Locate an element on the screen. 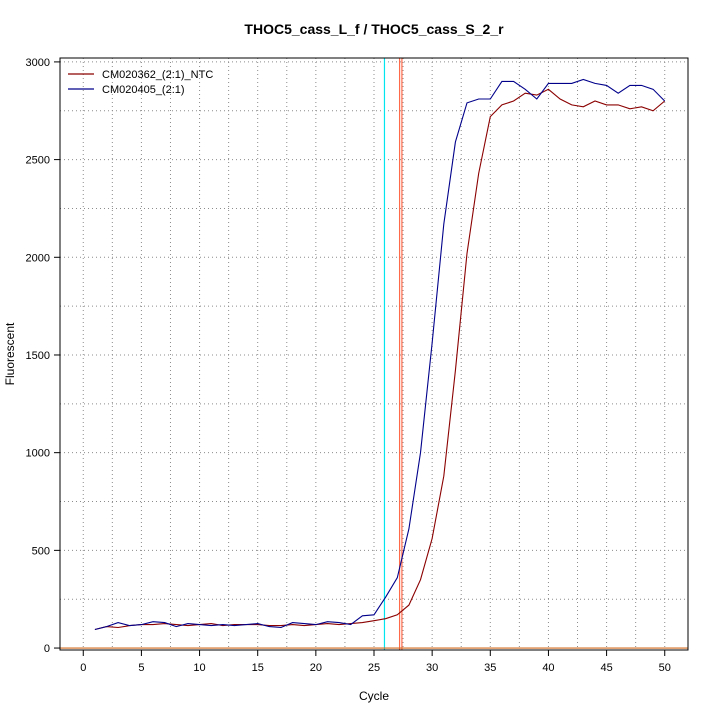  legend-entry: CM020362_(2:1)_NTC is located at coordinates (157, 75).